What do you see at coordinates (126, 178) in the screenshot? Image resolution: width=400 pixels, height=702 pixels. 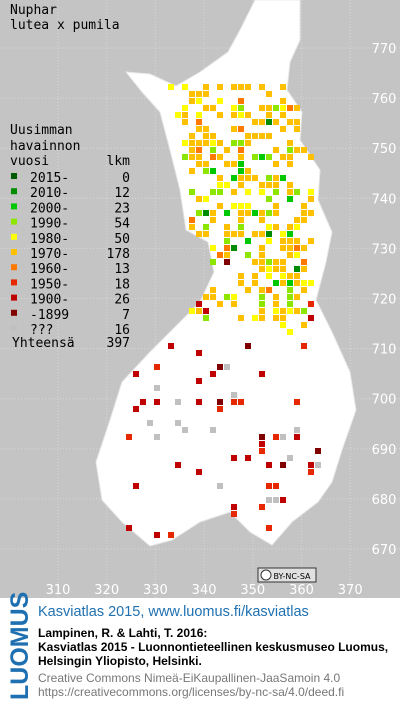 I see `legend-count: 0` at bounding box center [126, 178].